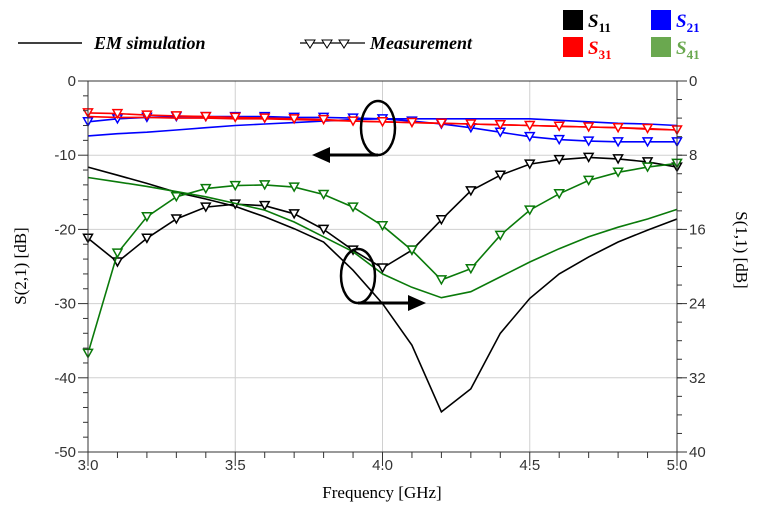  I want to click on legend-simulation-label: EM simulation, so click(149, 43).